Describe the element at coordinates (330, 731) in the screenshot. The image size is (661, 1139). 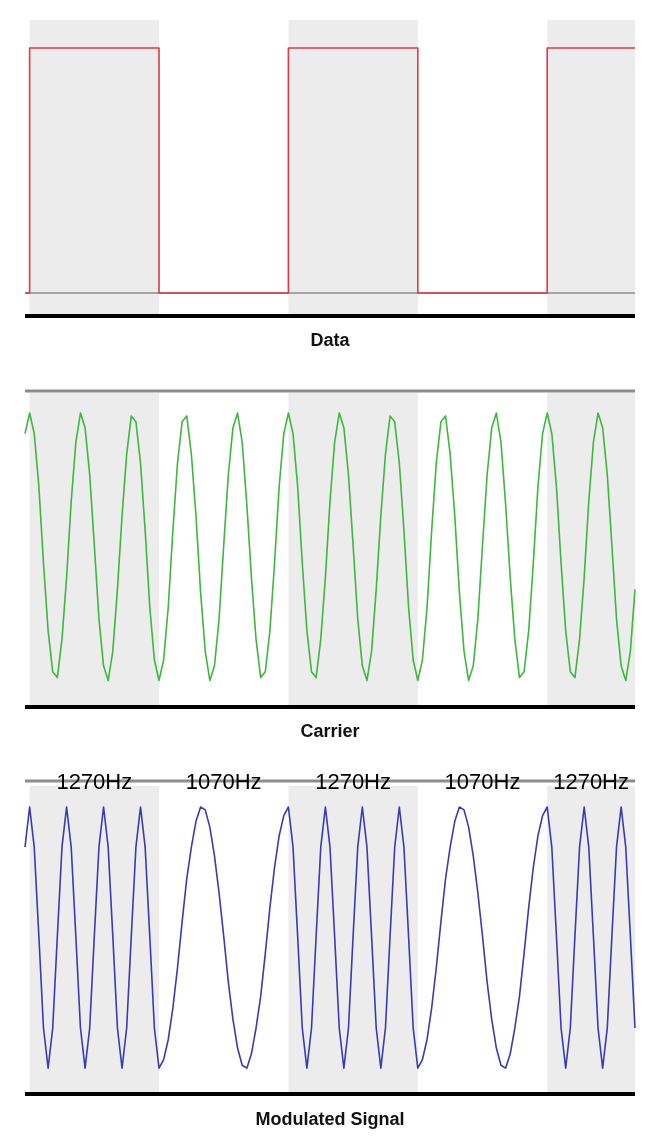
I see `x-axis-title: Carrier` at that location.